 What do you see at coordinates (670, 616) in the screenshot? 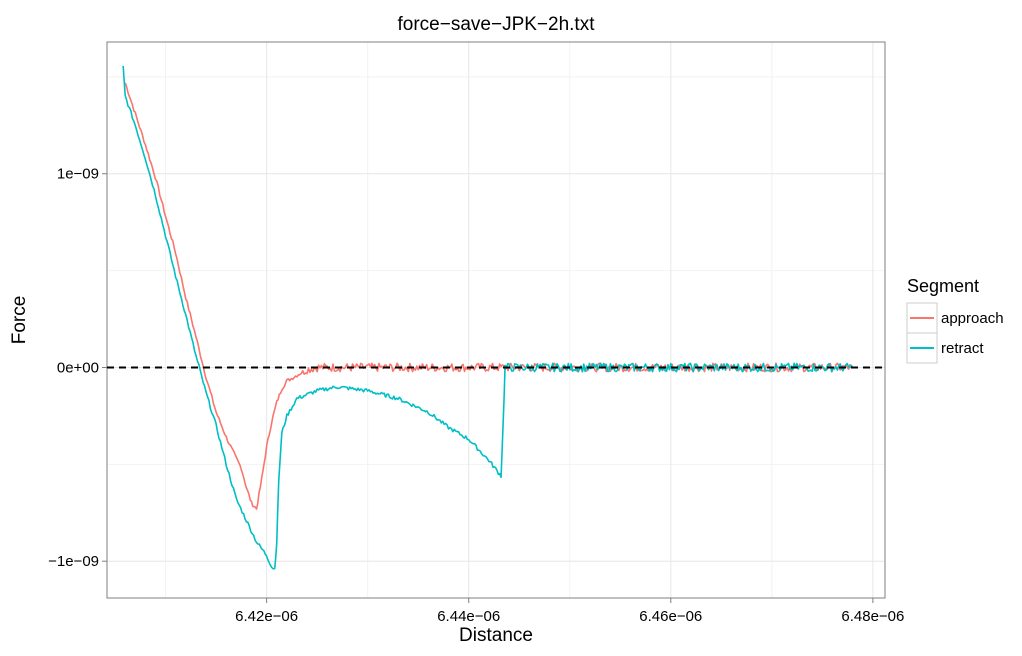
I see `x-tick-label: 6.46e−06` at bounding box center [670, 616].